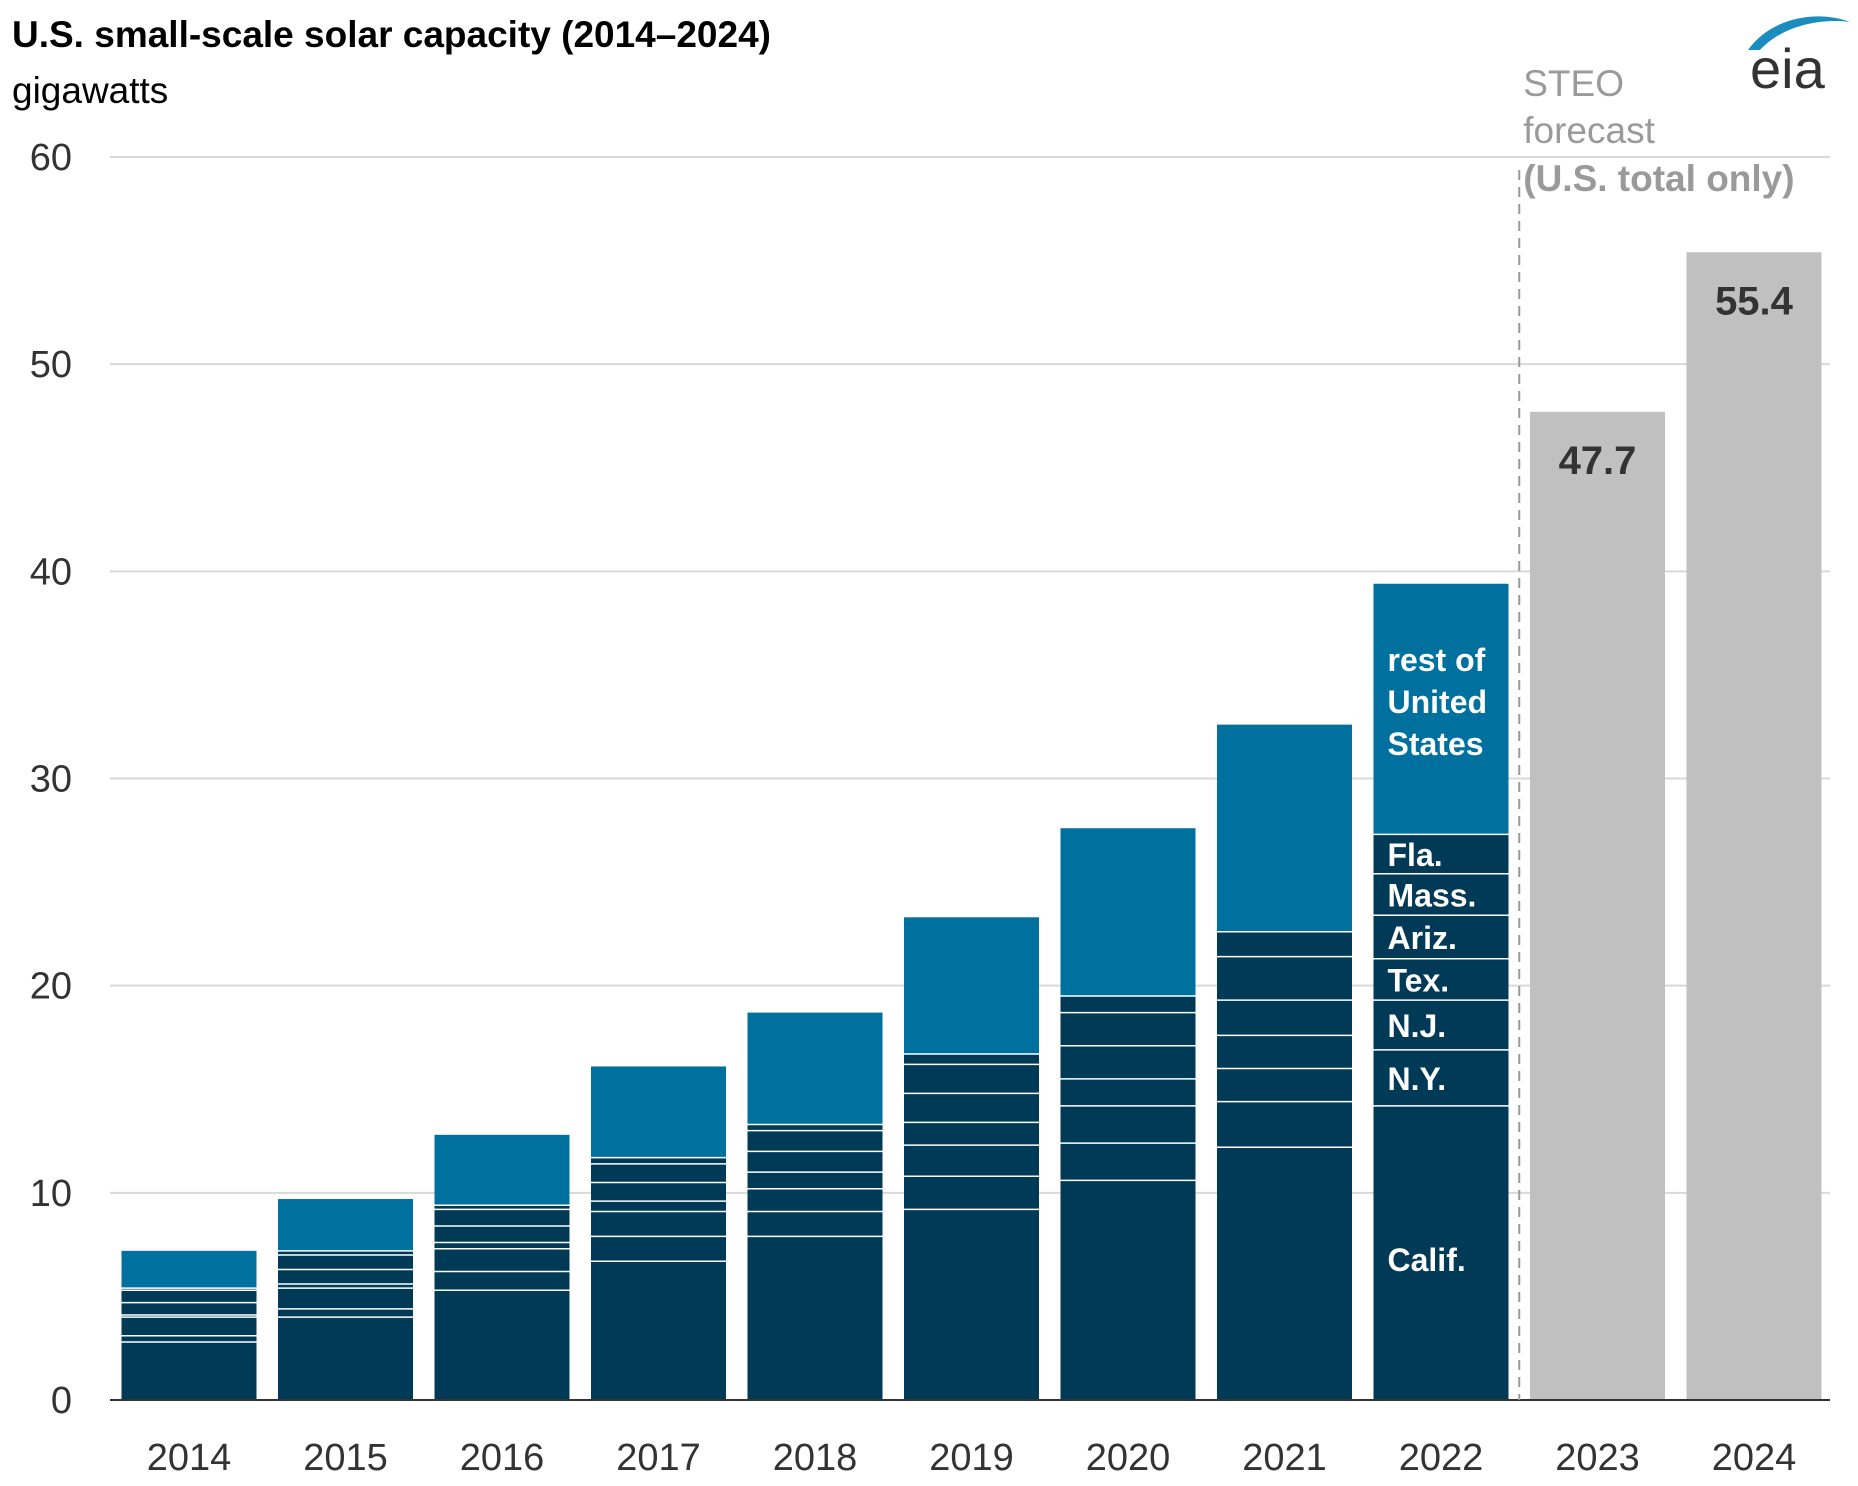 This screenshot has width=1858, height=1486. I want to click on bar-2022-ariz, so click(1441, 937).